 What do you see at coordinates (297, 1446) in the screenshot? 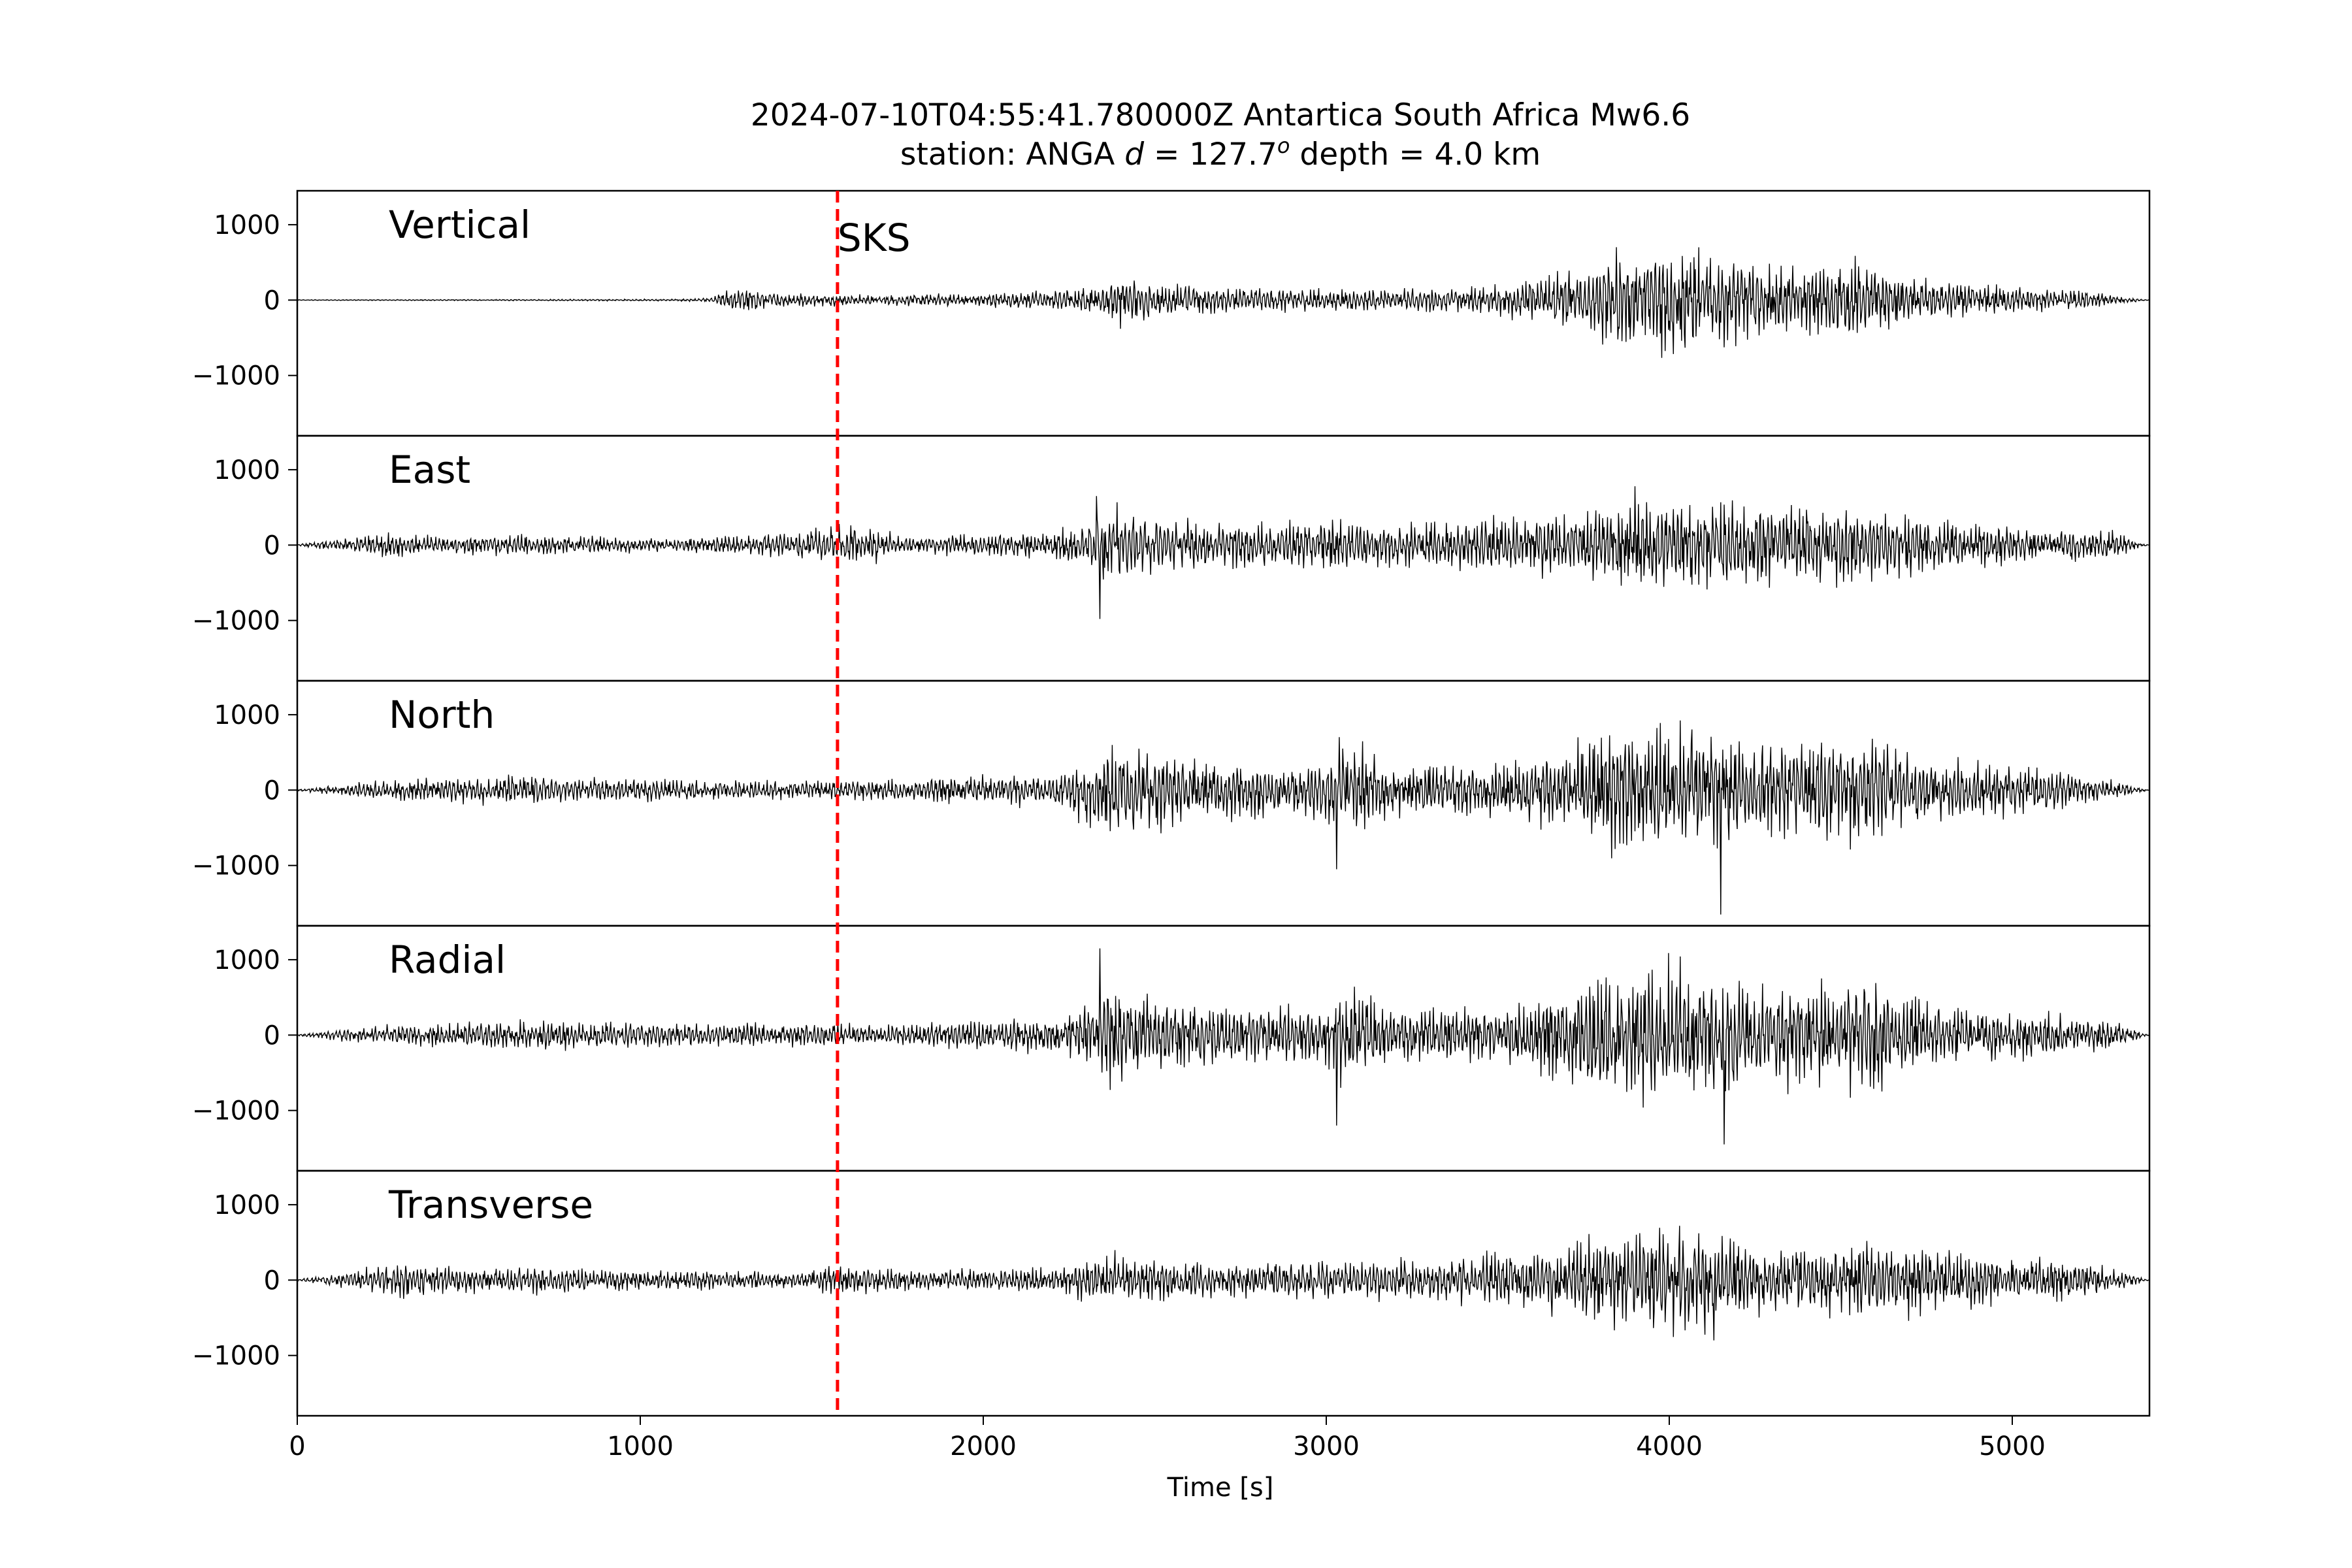
I see `x-tick-label: 0` at bounding box center [297, 1446].